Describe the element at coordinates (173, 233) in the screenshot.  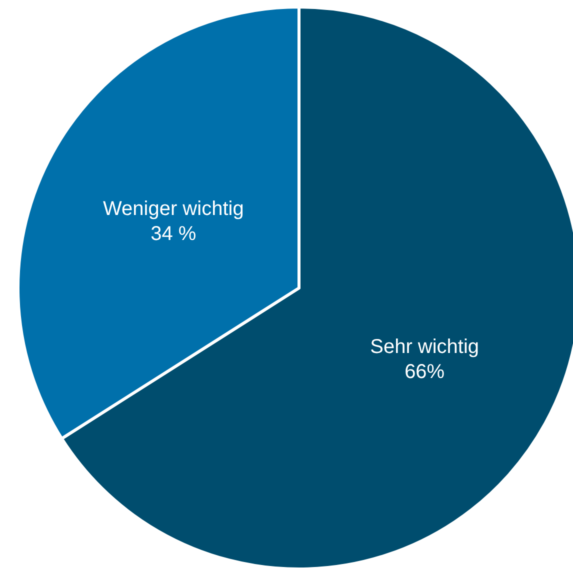
I see `data-label: 34 %` at that location.